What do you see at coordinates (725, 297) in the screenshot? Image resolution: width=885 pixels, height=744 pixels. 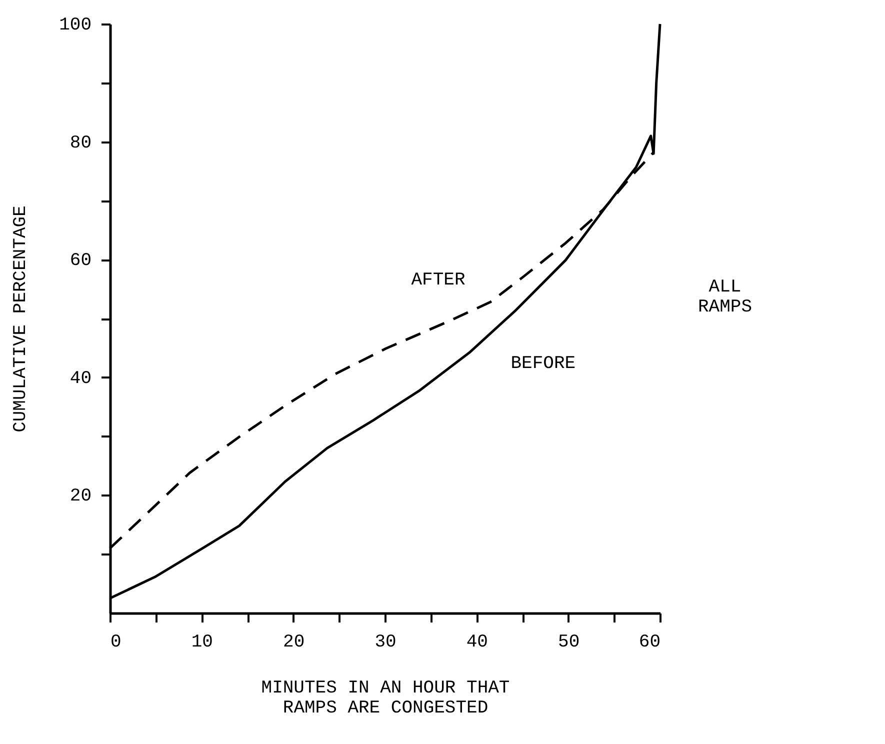 I see `text: ALL RAMPS` at bounding box center [725, 297].